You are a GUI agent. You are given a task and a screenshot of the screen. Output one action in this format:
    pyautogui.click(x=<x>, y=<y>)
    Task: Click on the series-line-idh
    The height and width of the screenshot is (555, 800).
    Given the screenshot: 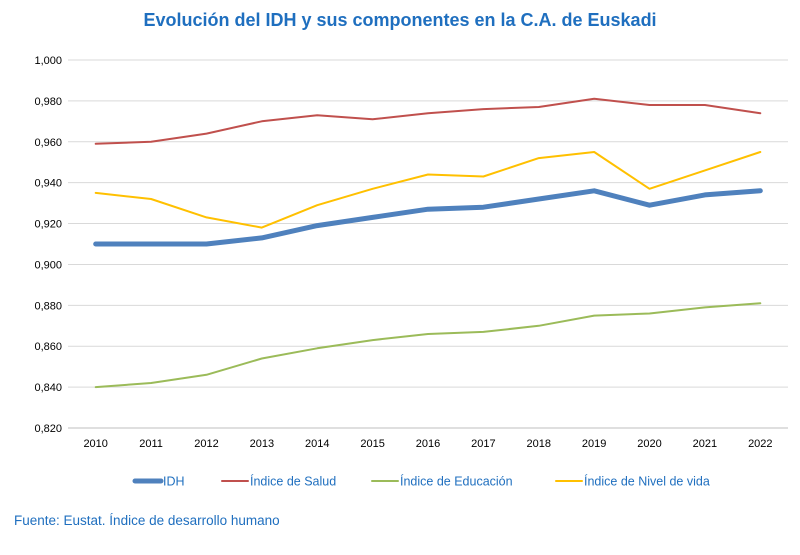 What is the action you would take?
    pyautogui.click(x=428, y=217)
    